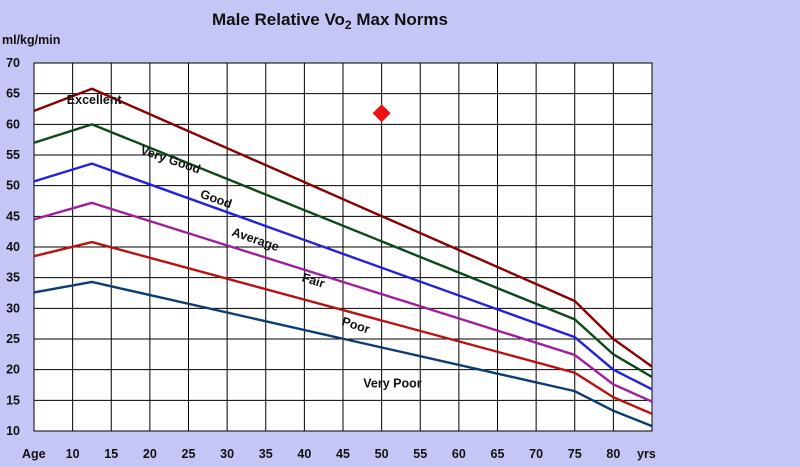 The image size is (800, 467). I want to click on y-tick-label: 25, so click(13, 339).